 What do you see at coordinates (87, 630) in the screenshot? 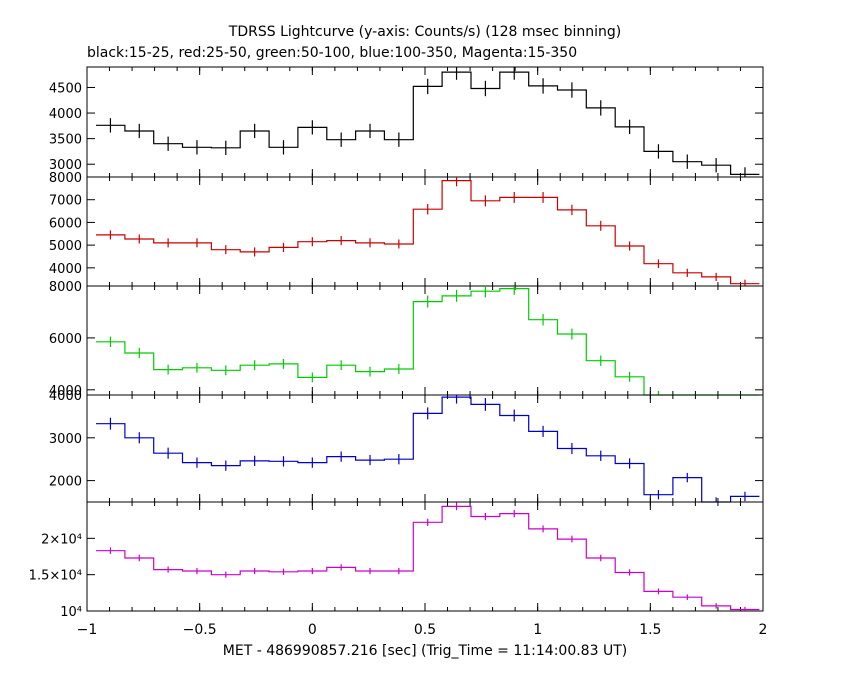
I see `x-tick-label: −1` at bounding box center [87, 630].